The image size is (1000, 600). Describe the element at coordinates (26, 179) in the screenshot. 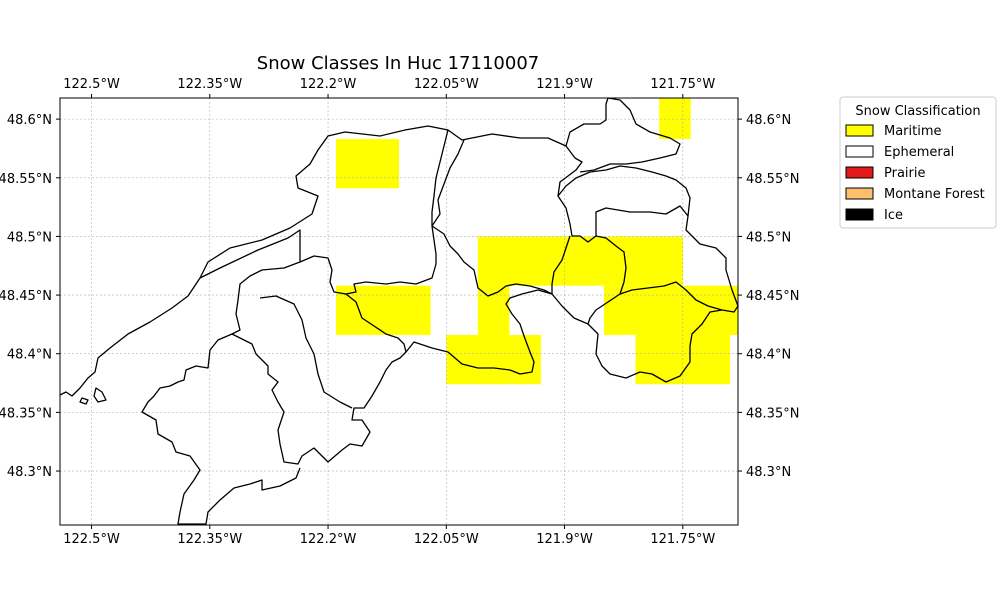

I see `y-tick-label-left: 48.55°N` at that location.